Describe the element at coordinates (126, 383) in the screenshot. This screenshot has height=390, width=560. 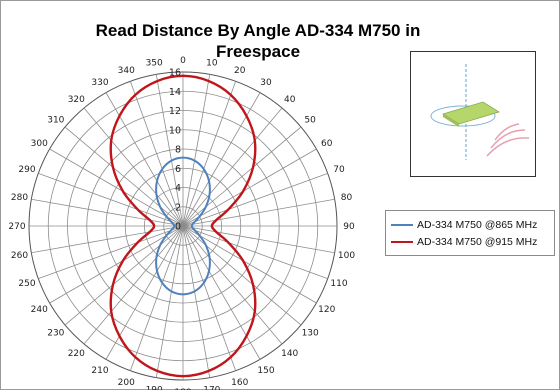
I see `angle-tick-label: 200` at that location.